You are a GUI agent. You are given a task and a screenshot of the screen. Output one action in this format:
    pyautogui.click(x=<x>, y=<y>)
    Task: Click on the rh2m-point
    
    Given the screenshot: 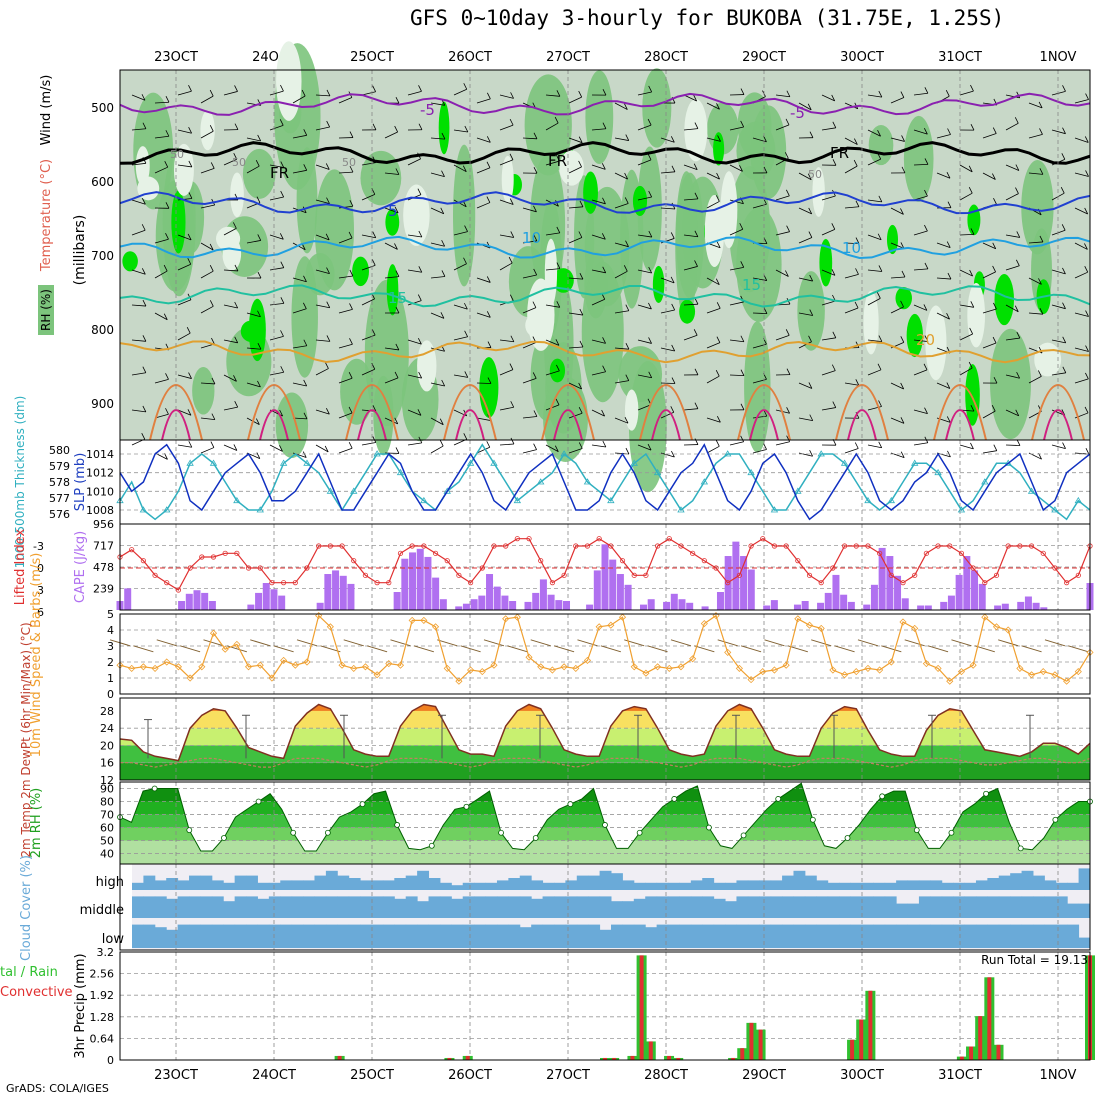 What is the action you would take?
    pyautogui.click(x=327, y=832)
    